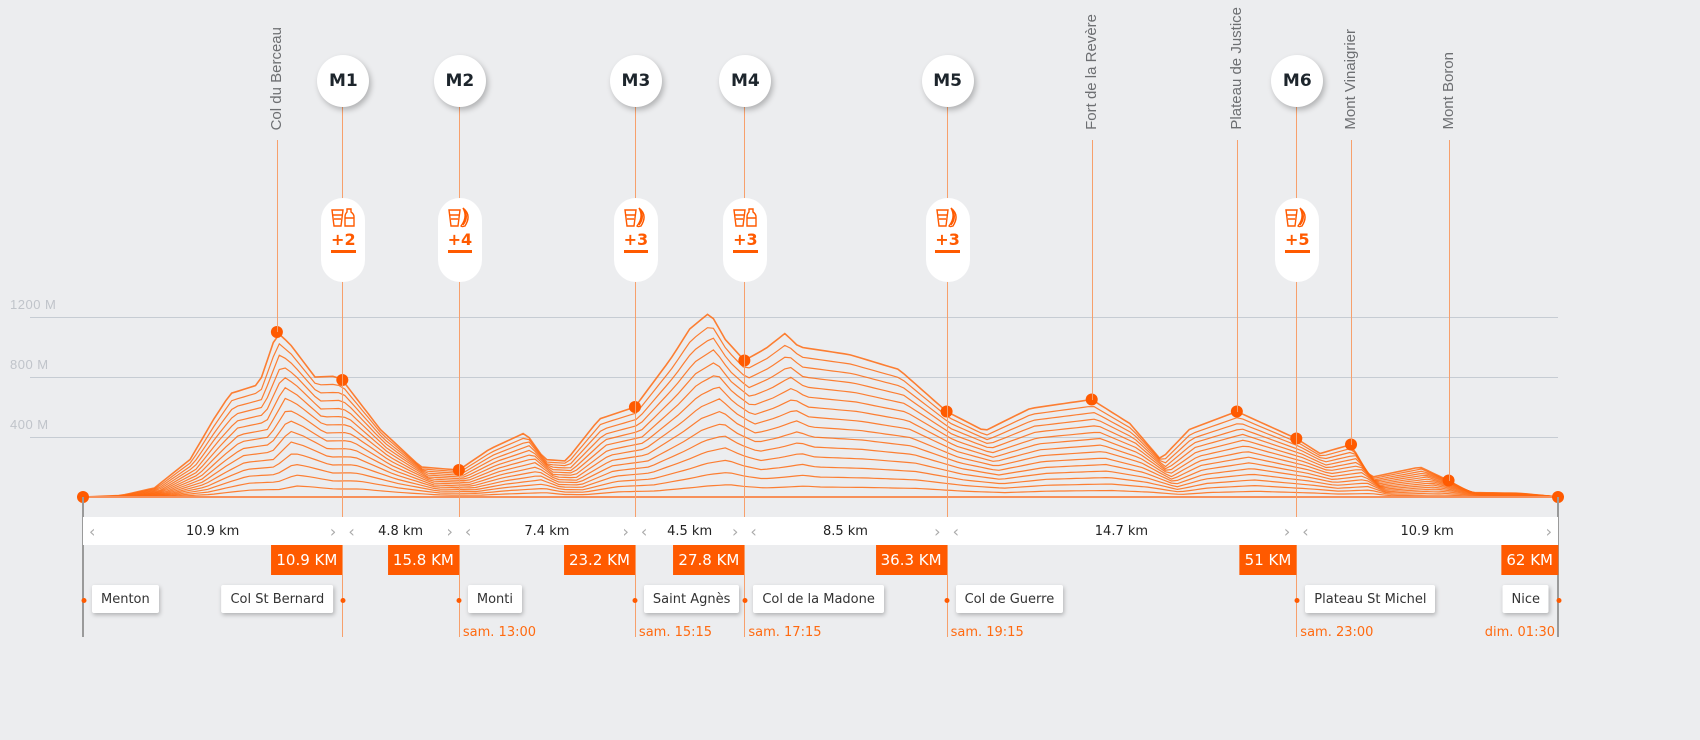  I want to click on arrival-time: sam. 13:00, so click(499, 632).